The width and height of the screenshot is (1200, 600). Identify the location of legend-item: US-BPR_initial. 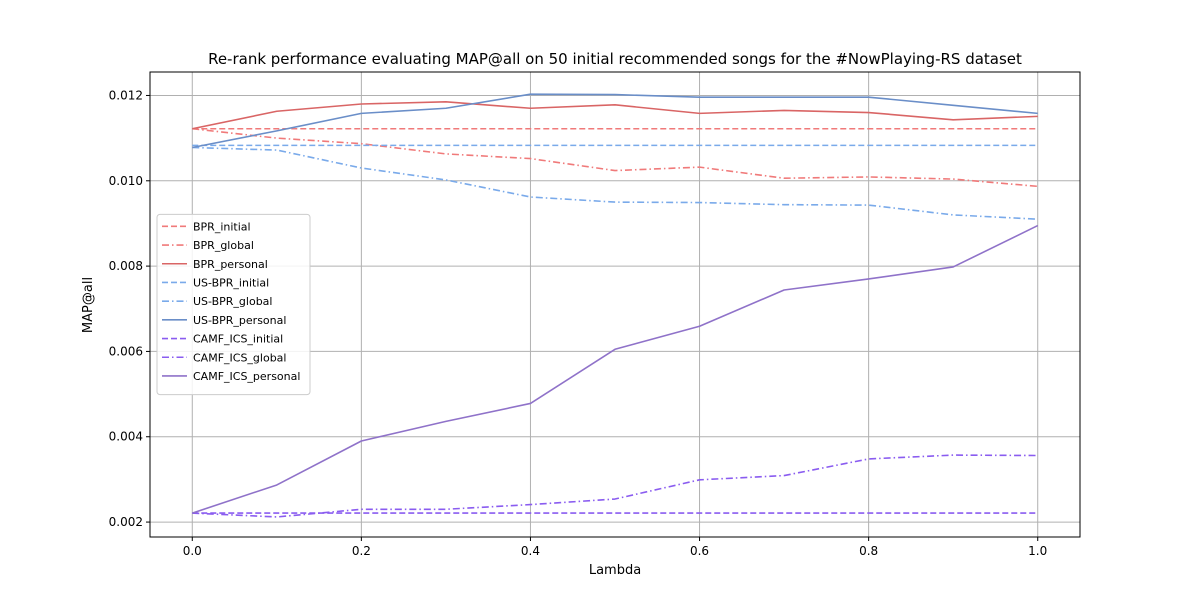
(215, 282).